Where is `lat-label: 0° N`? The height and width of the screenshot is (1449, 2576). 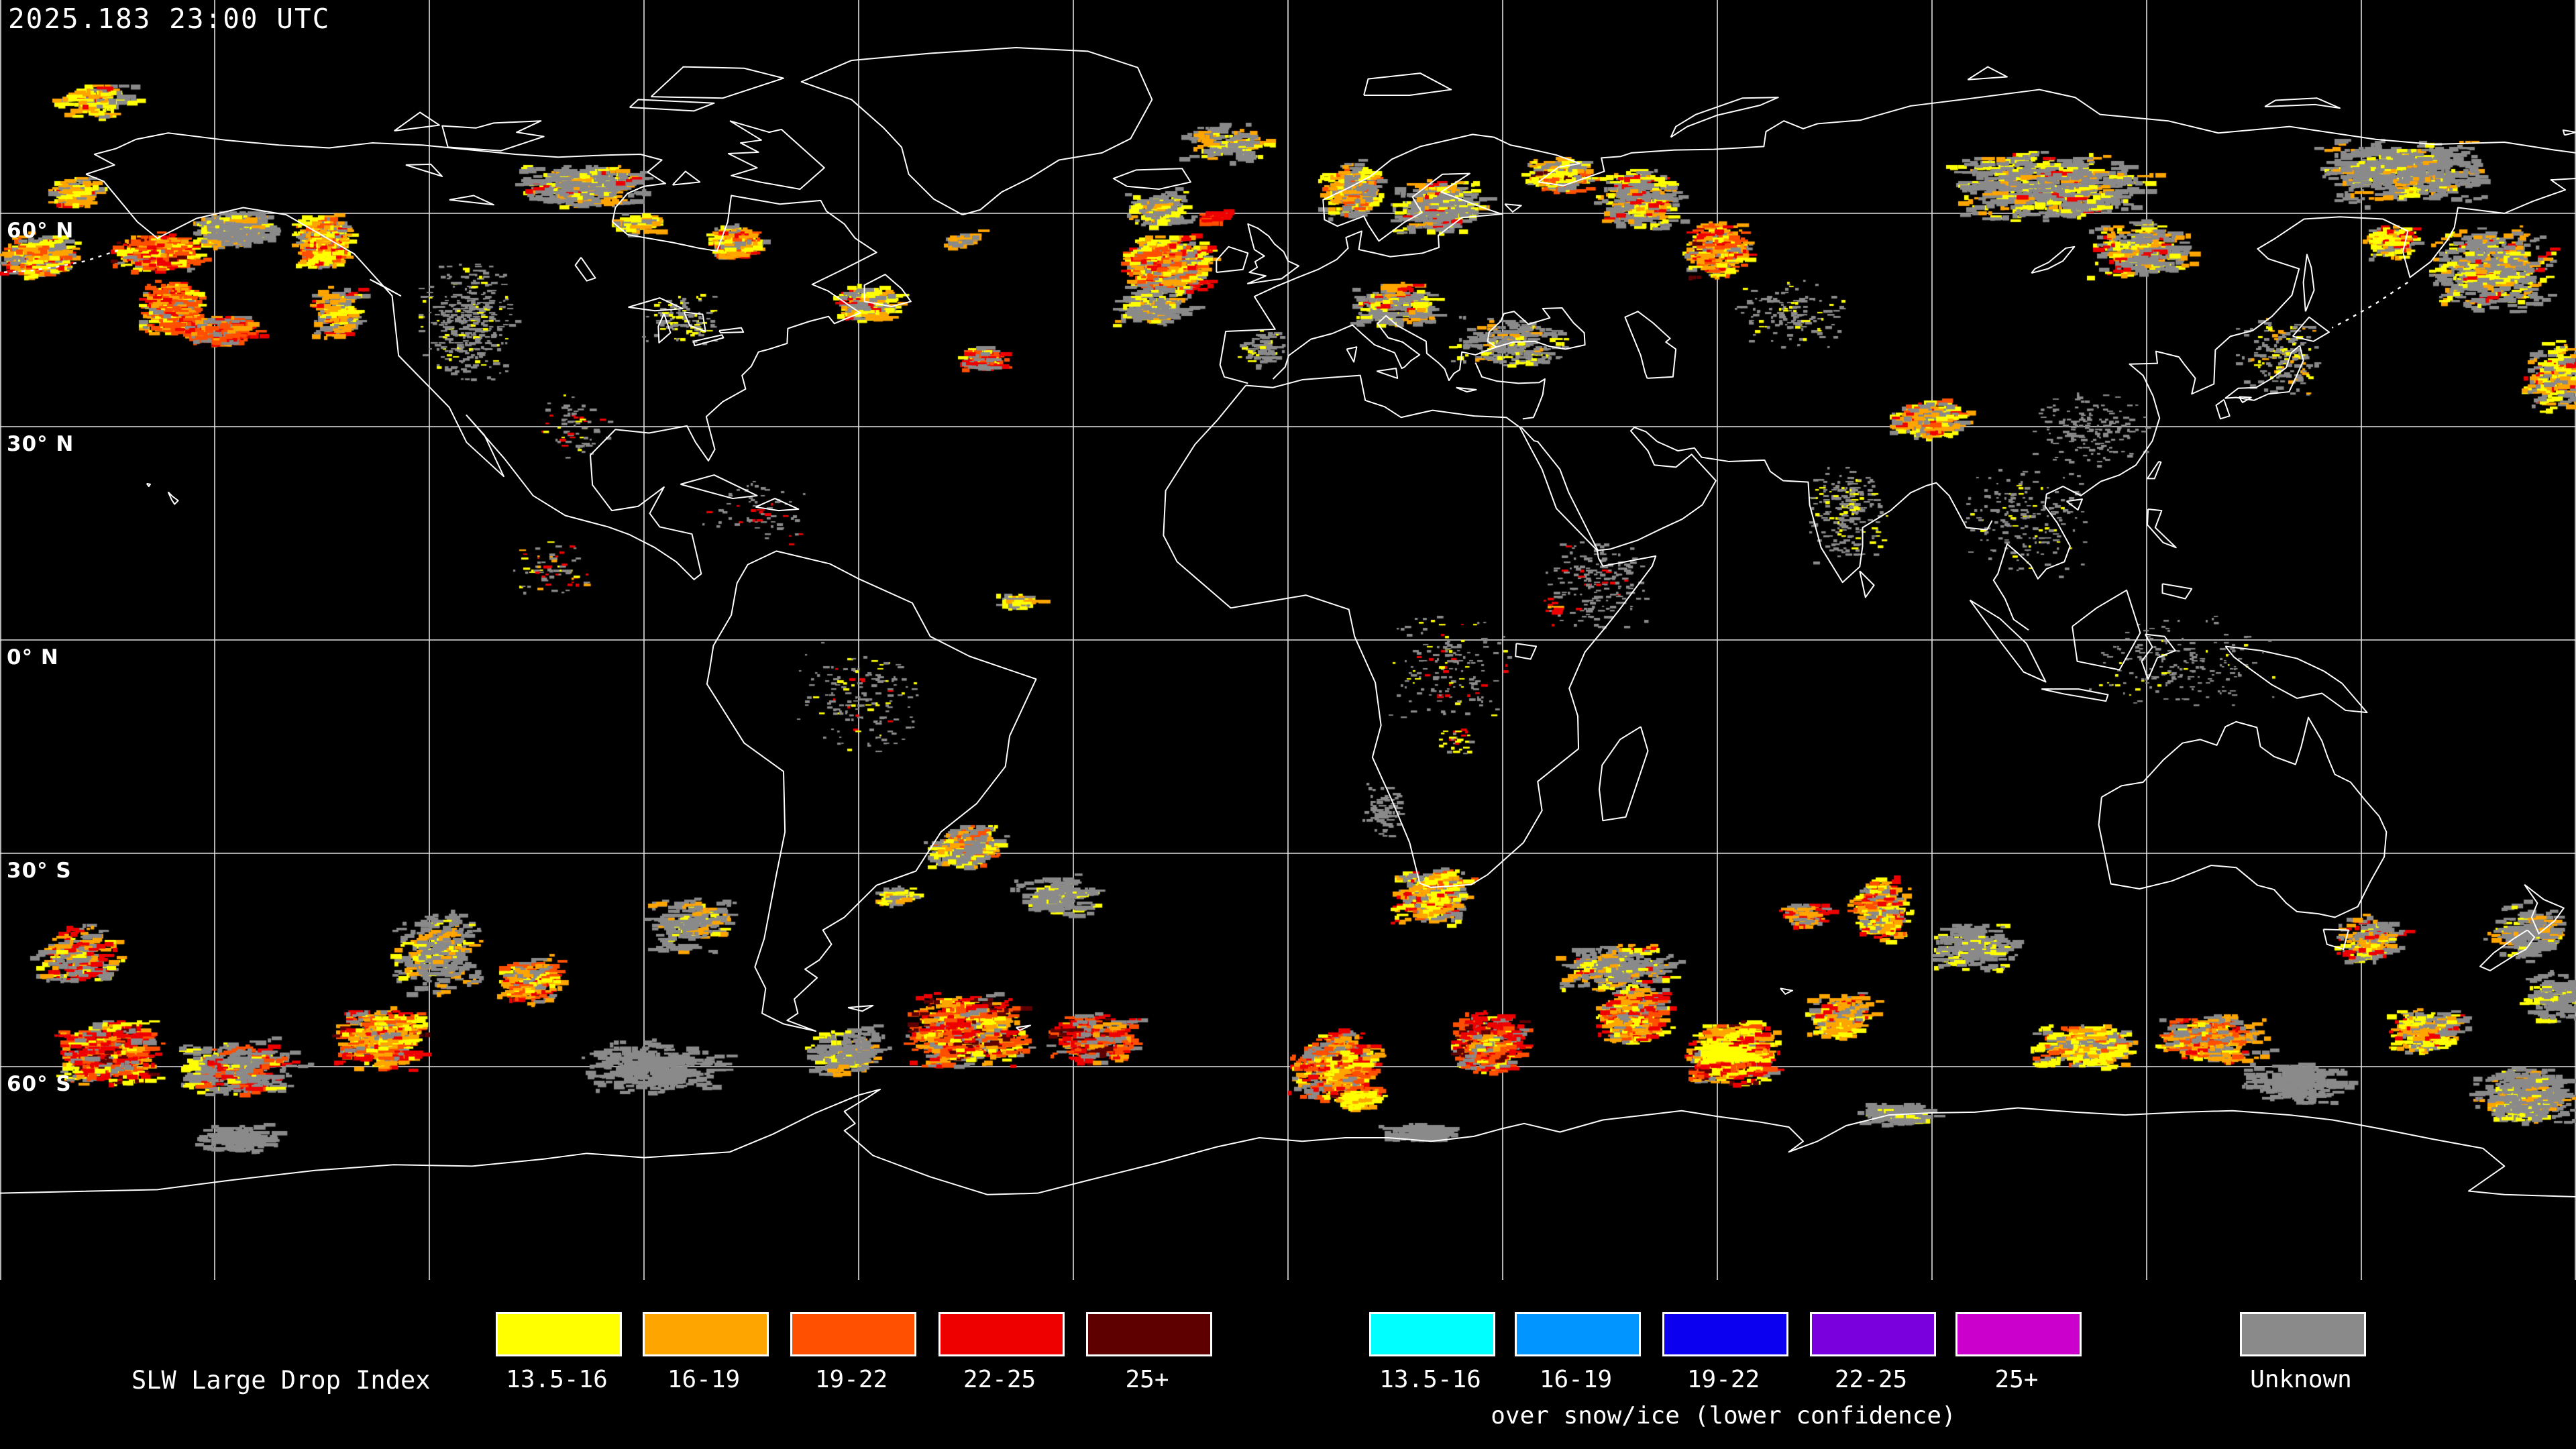 lat-label: 0° N is located at coordinates (33, 657).